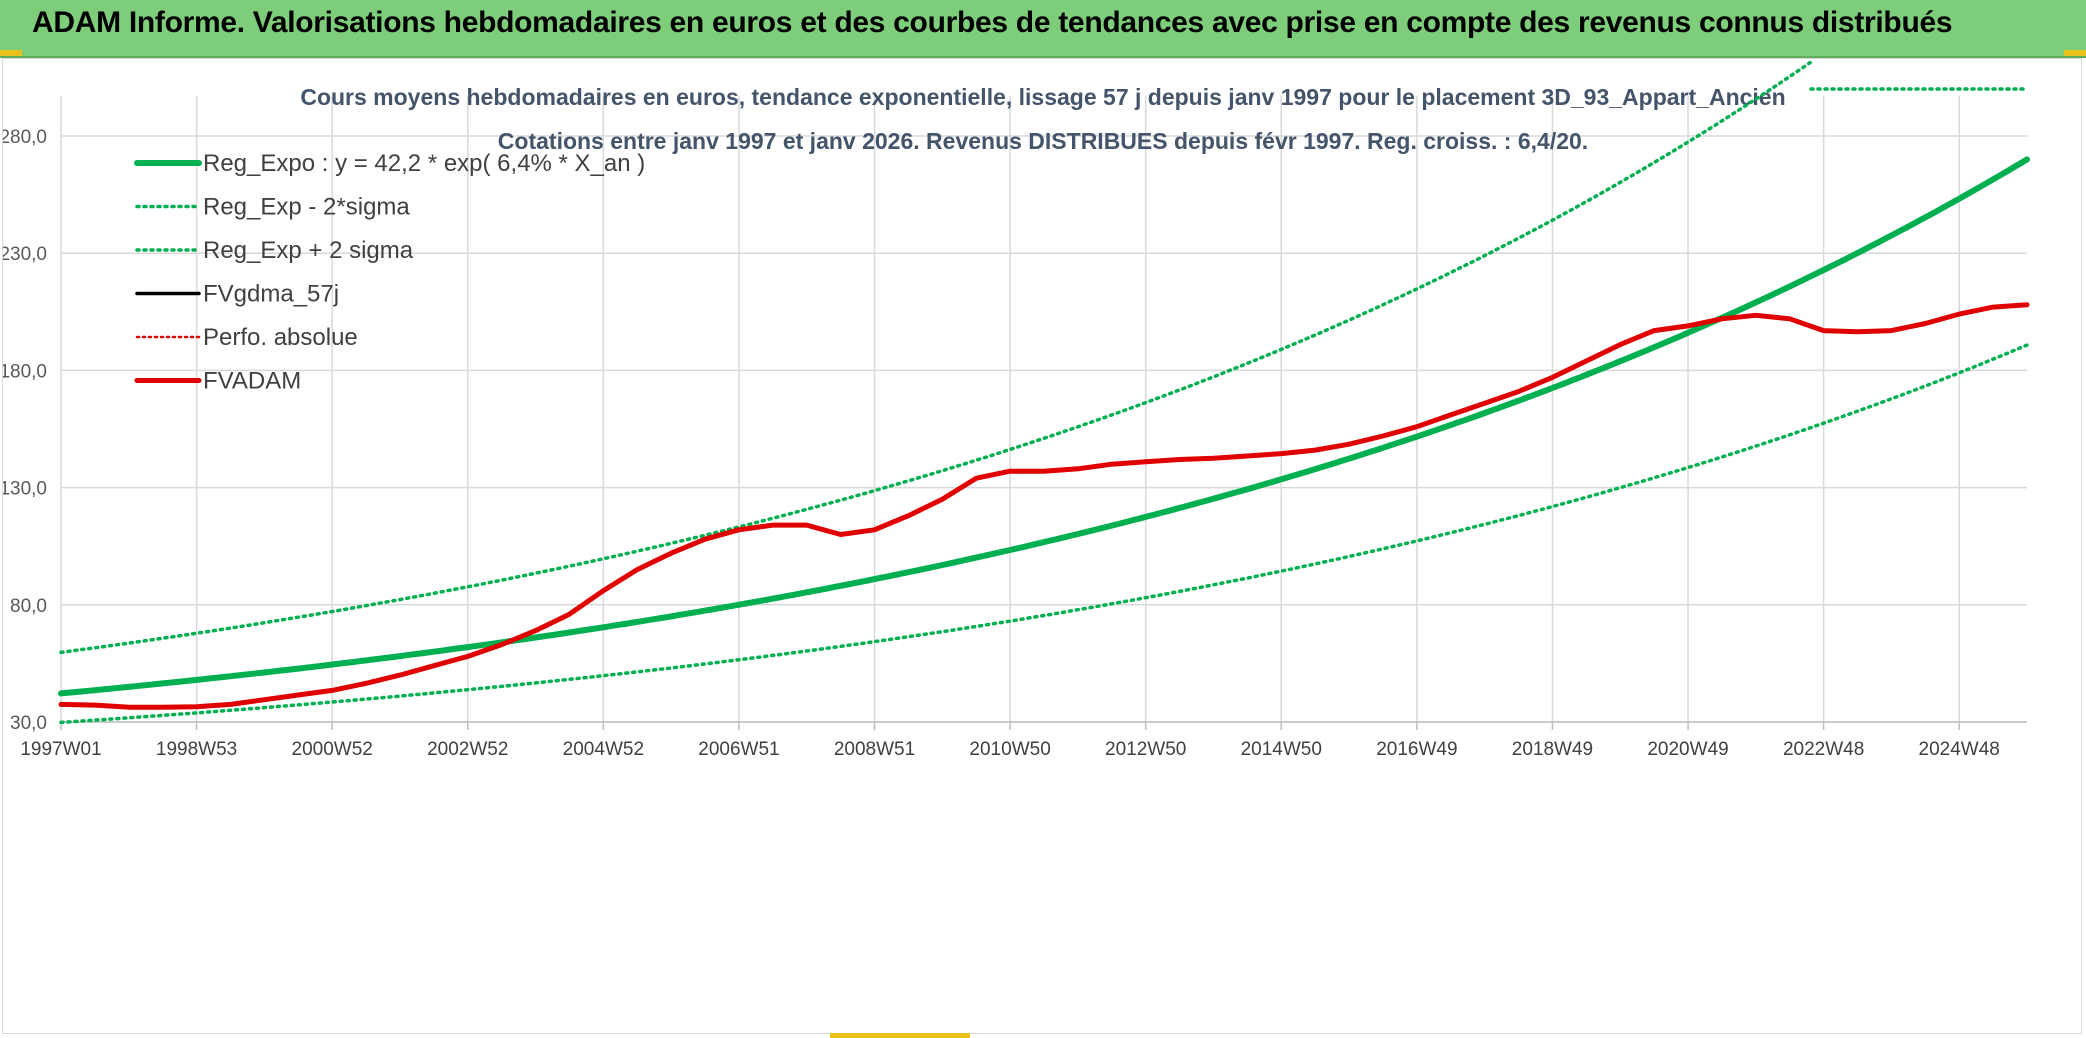  Describe the element at coordinates (738, 749) in the screenshot. I see `x-tick-label: 2006W51` at that location.